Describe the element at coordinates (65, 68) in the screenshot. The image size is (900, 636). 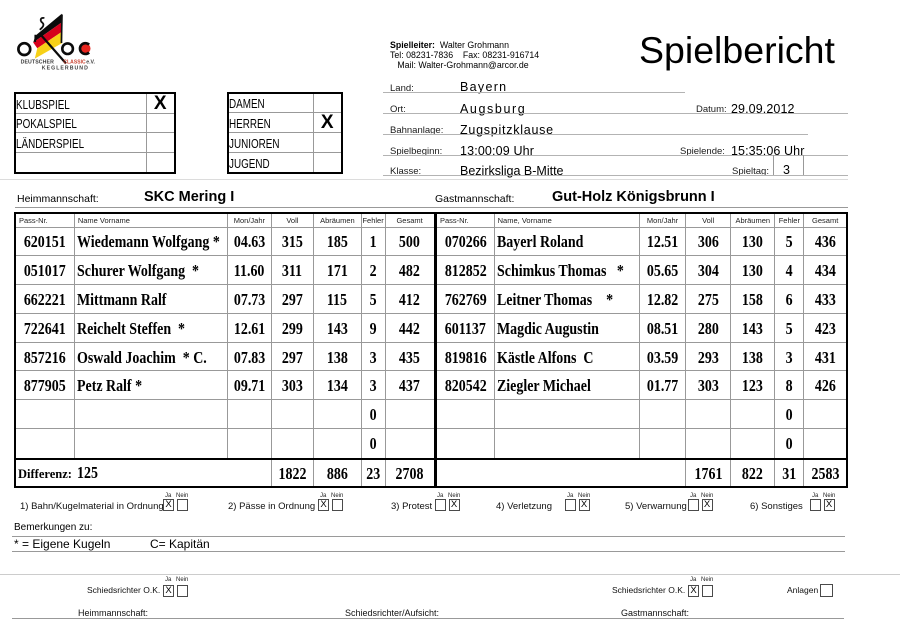
I see `svg-text: KEGLERBUND` at that location.